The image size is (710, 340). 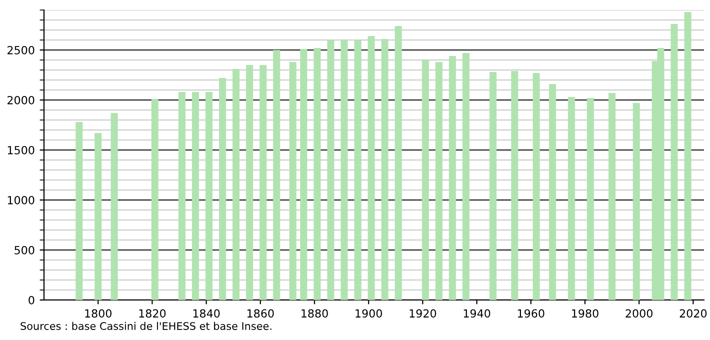 I want to click on y-tick-label: 1500, so click(x=21, y=150).